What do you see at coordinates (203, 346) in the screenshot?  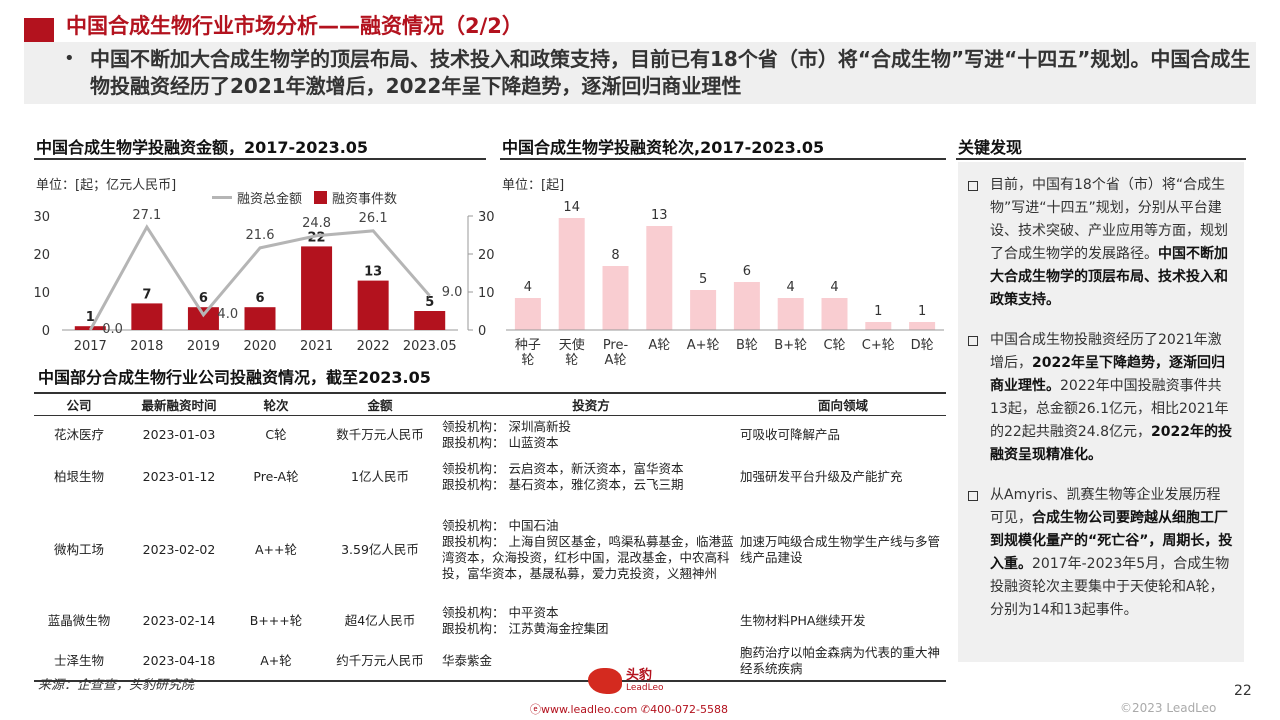 I see `x-tick-label: 2019` at bounding box center [203, 346].